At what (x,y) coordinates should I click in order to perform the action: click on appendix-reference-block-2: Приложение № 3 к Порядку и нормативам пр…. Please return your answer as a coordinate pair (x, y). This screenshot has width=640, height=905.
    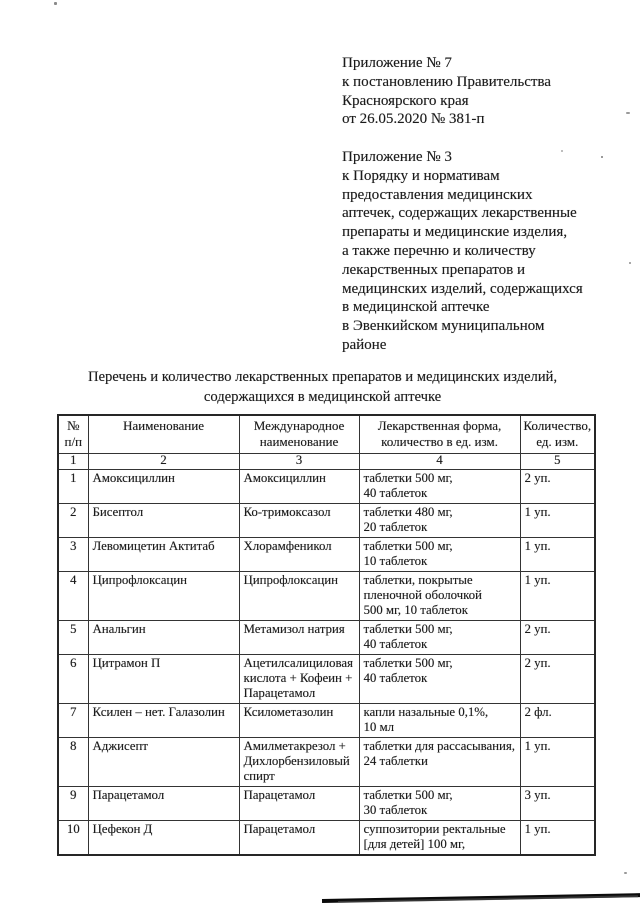
    Looking at the image, I should click on (462, 251).